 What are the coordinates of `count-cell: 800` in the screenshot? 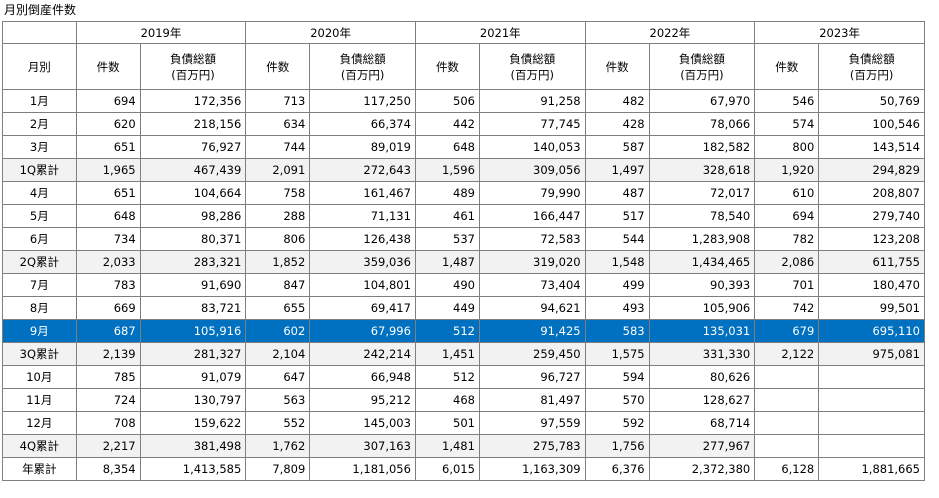 It's located at (787, 147).